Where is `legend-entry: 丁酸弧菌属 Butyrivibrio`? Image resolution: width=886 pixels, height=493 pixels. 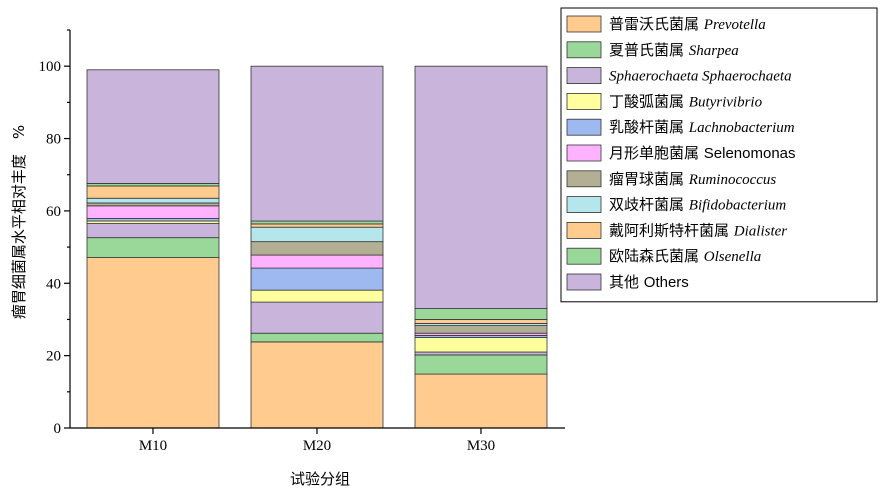 legend-entry: 丁酸弧菌属 Butyrivibrio is located at coordinates (686, 101).